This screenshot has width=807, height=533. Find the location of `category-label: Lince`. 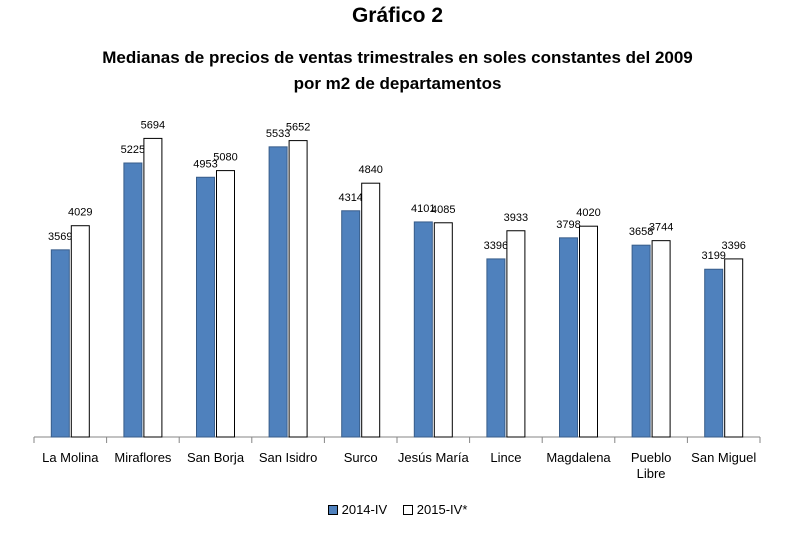

category-label: Lince is located at coordinates (505, 457).